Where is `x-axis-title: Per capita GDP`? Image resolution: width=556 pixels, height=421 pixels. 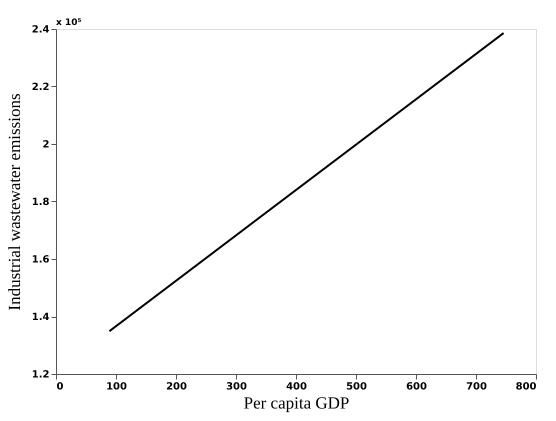 x-axis-title: Per capita GDP is located at coordinates (297, 403).